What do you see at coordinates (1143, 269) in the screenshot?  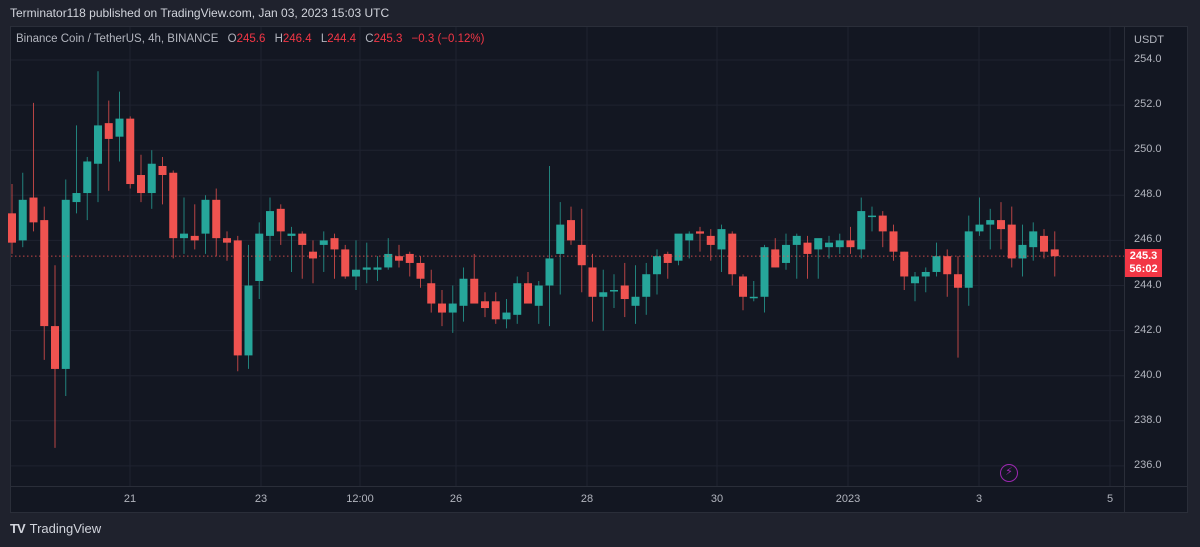 I see `bar-countdown: 56:02` at bounding box center [1143, 269].